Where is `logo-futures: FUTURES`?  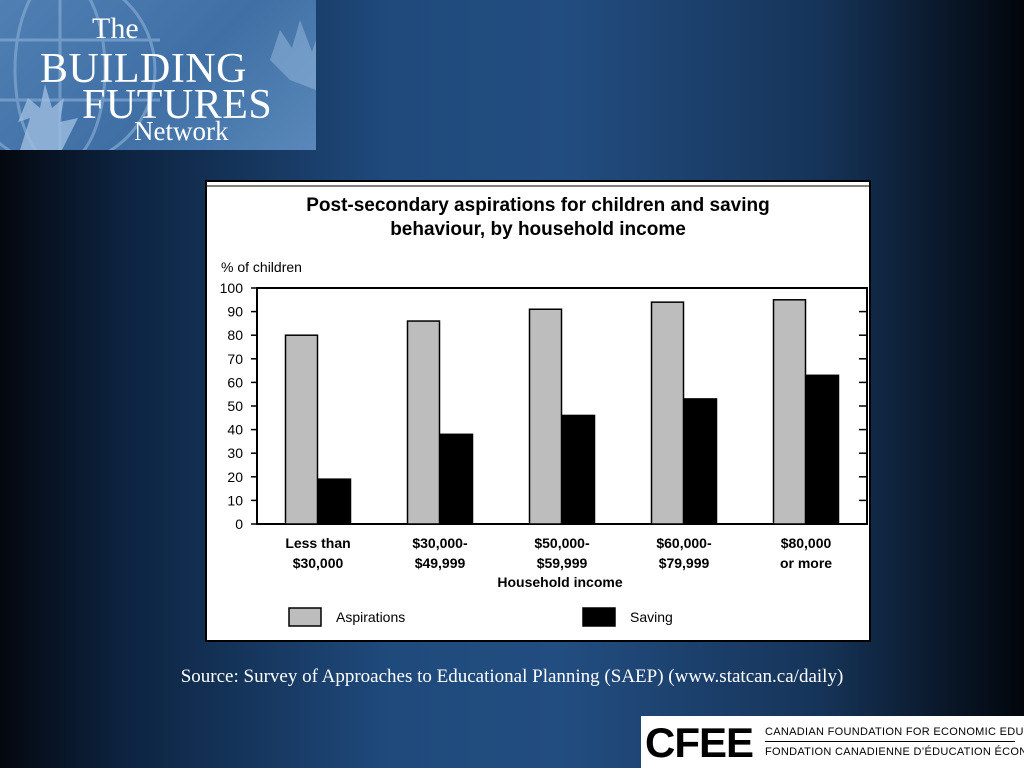
logo-futures: FUTURES is located at coordinates (177, 105).